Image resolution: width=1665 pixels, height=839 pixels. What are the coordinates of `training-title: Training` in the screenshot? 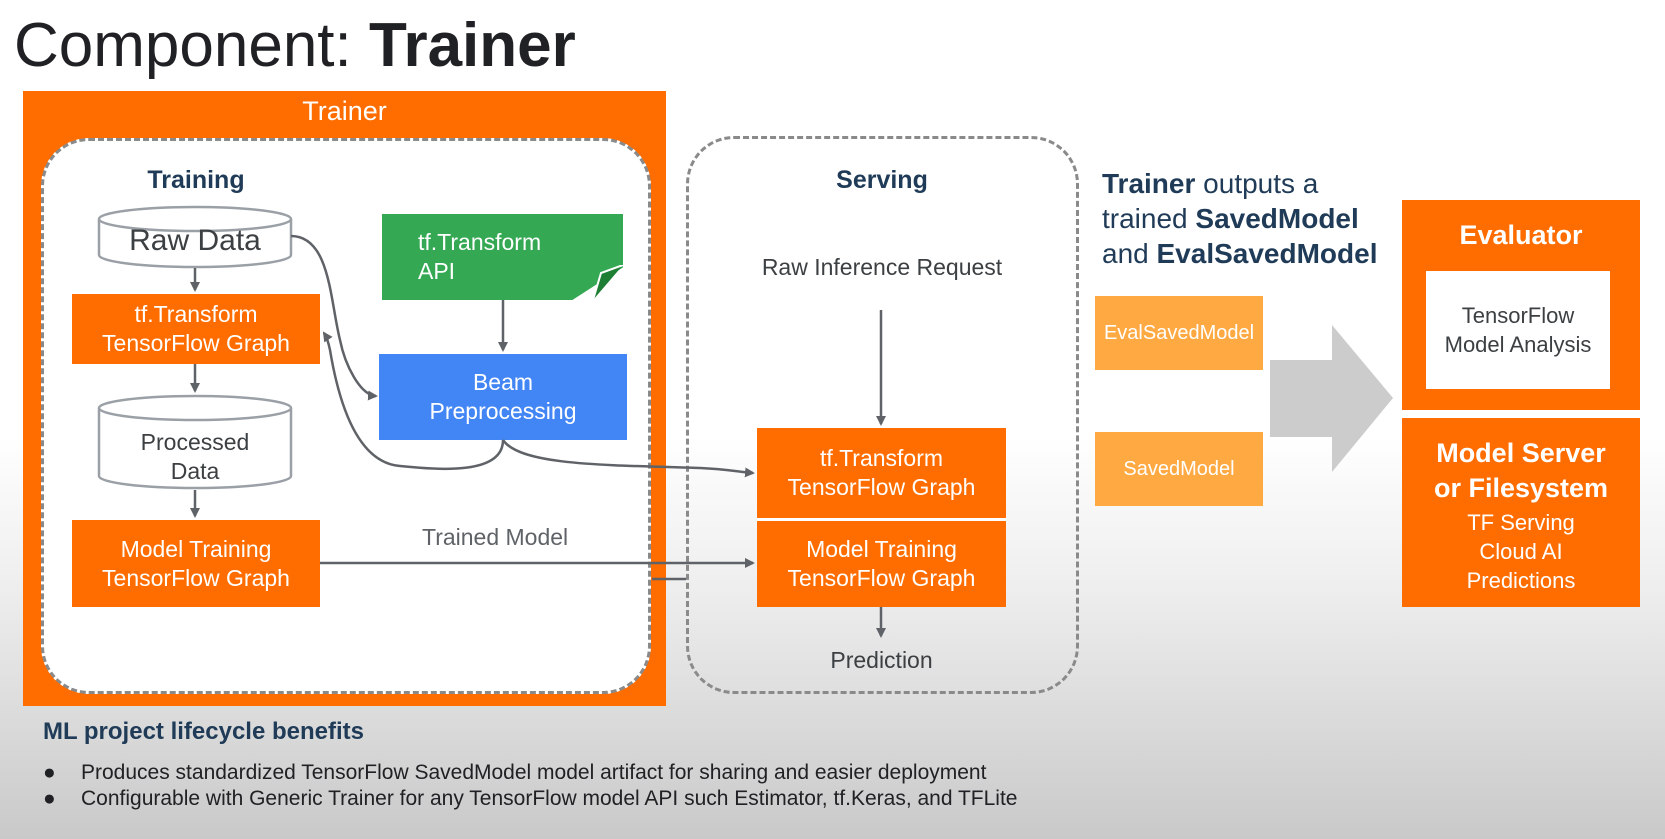 It's located at (196, 180).